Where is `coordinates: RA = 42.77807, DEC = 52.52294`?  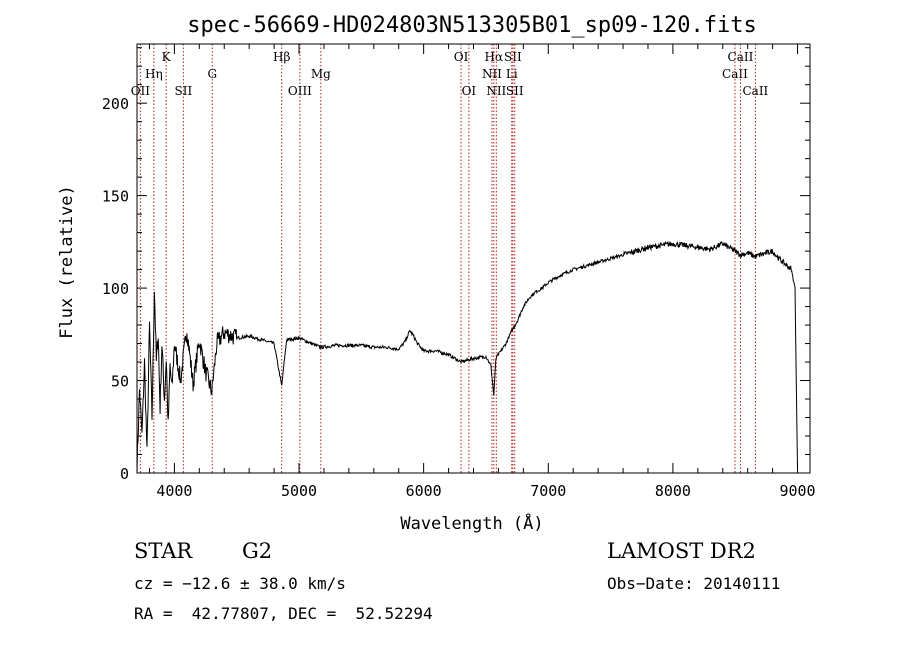
coordinates: RA = 42.77807, DEC = 52.52294 is located at coordinates (283, 613).